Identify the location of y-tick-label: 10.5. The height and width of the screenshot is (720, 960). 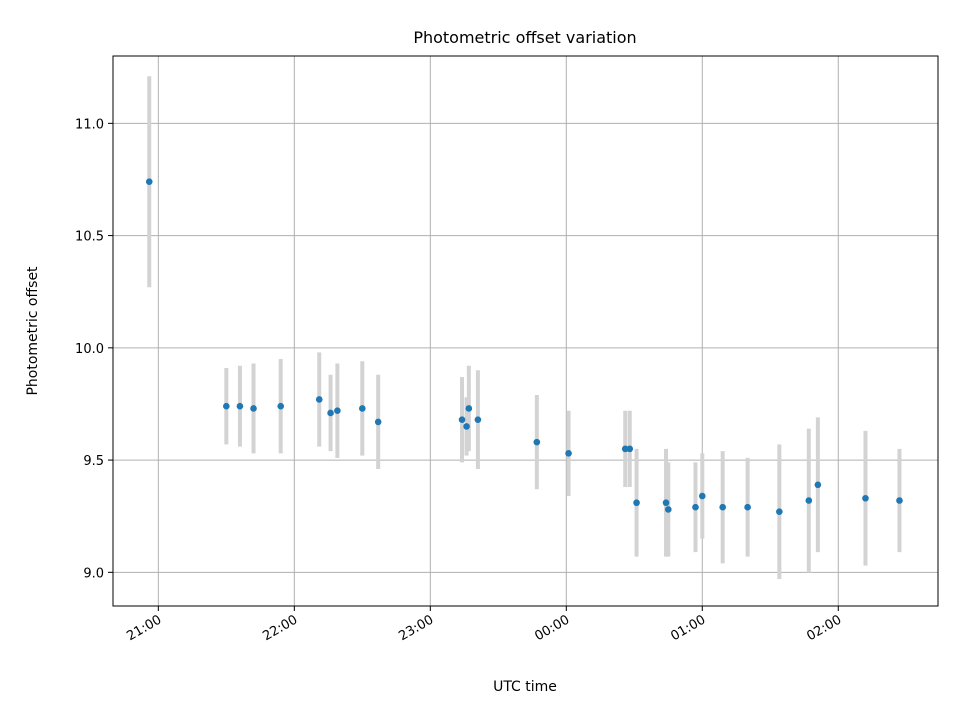
(89, 237).